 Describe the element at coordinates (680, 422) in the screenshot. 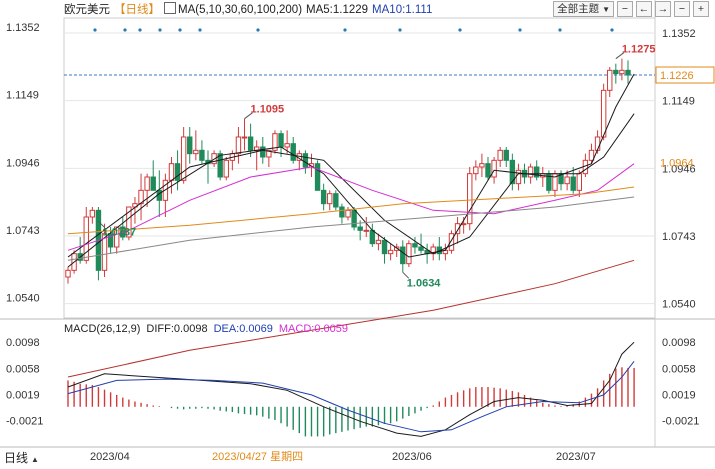

I see `macd-tick-right: -0.0021` at that location.